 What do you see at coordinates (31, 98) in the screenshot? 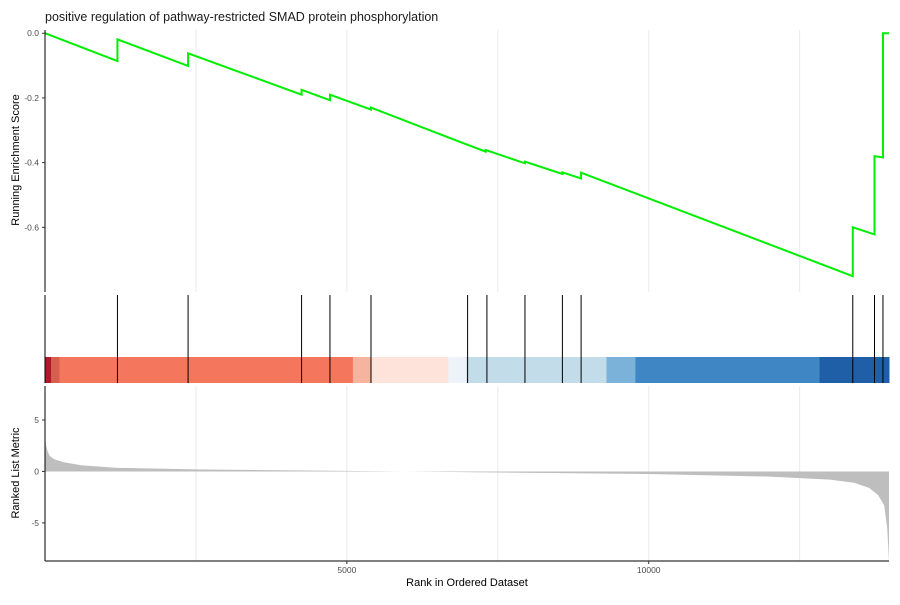
I see `score-y-tick-label: -0.2` at bounding box center [31, 98].